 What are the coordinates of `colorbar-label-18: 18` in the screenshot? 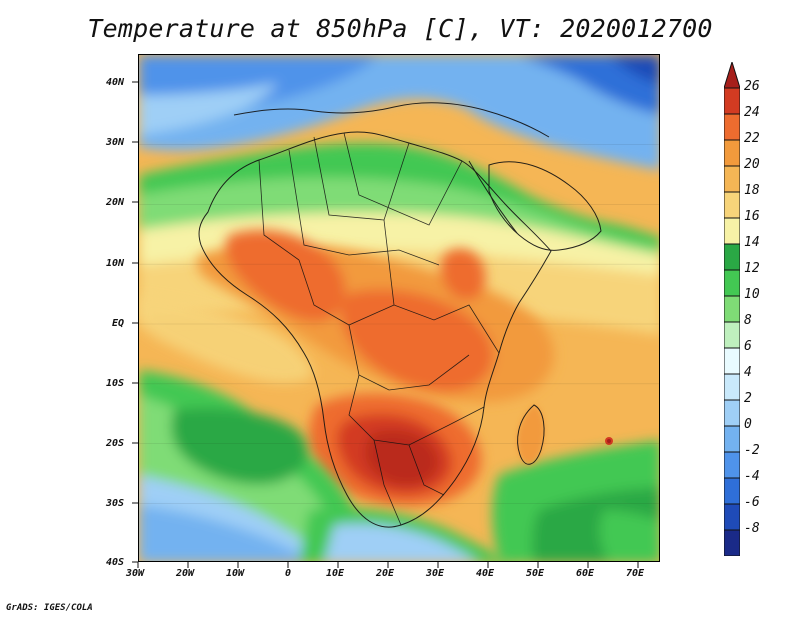 It's located at (752, 190).